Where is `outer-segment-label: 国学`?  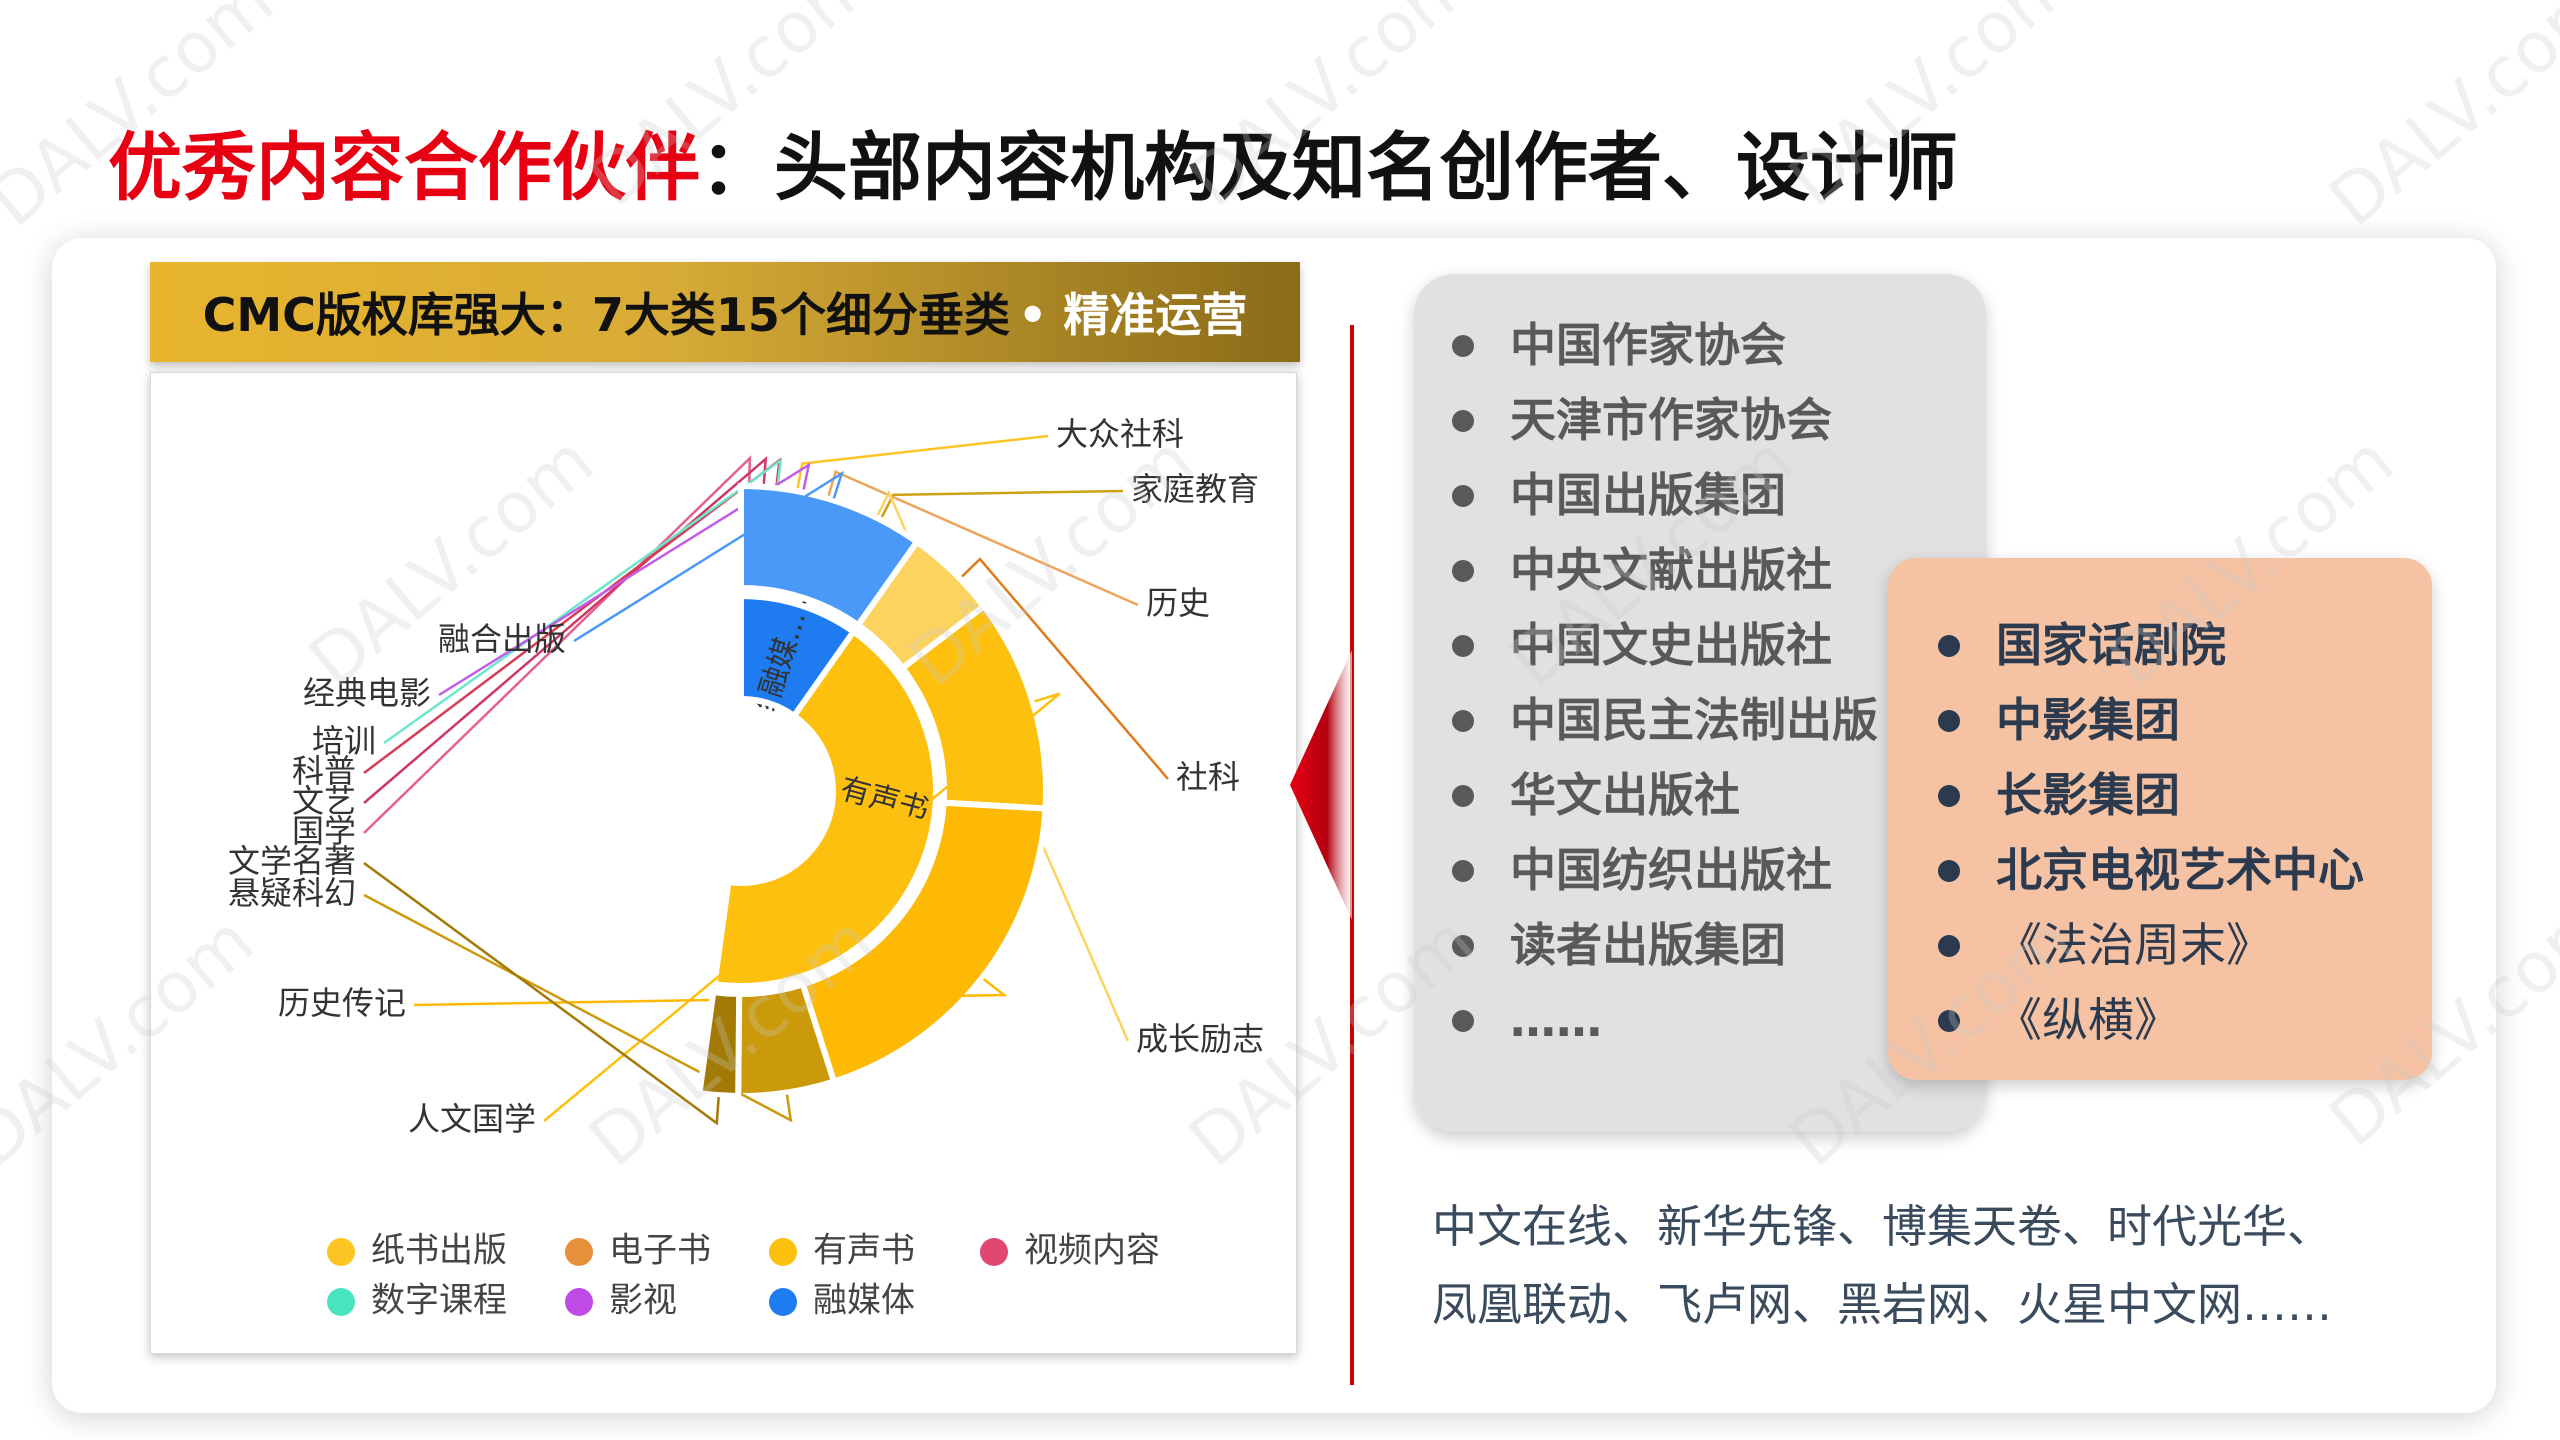
outer-segment-label: 国学 is located at coordinates (324, 831).